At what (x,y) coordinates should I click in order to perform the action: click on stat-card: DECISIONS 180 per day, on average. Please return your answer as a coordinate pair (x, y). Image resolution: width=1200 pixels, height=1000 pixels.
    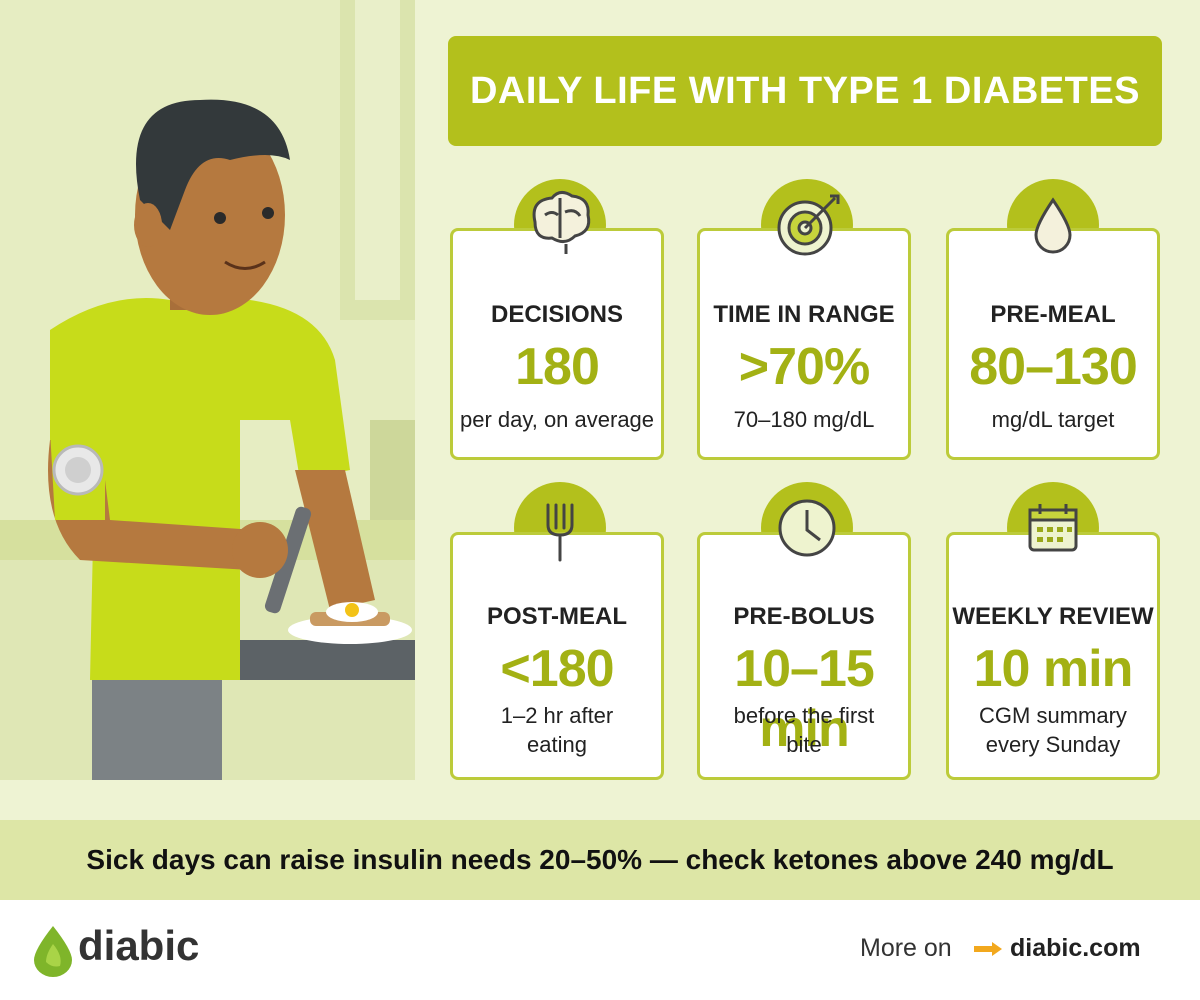
    Looking at the image, I should click on (557, 344).